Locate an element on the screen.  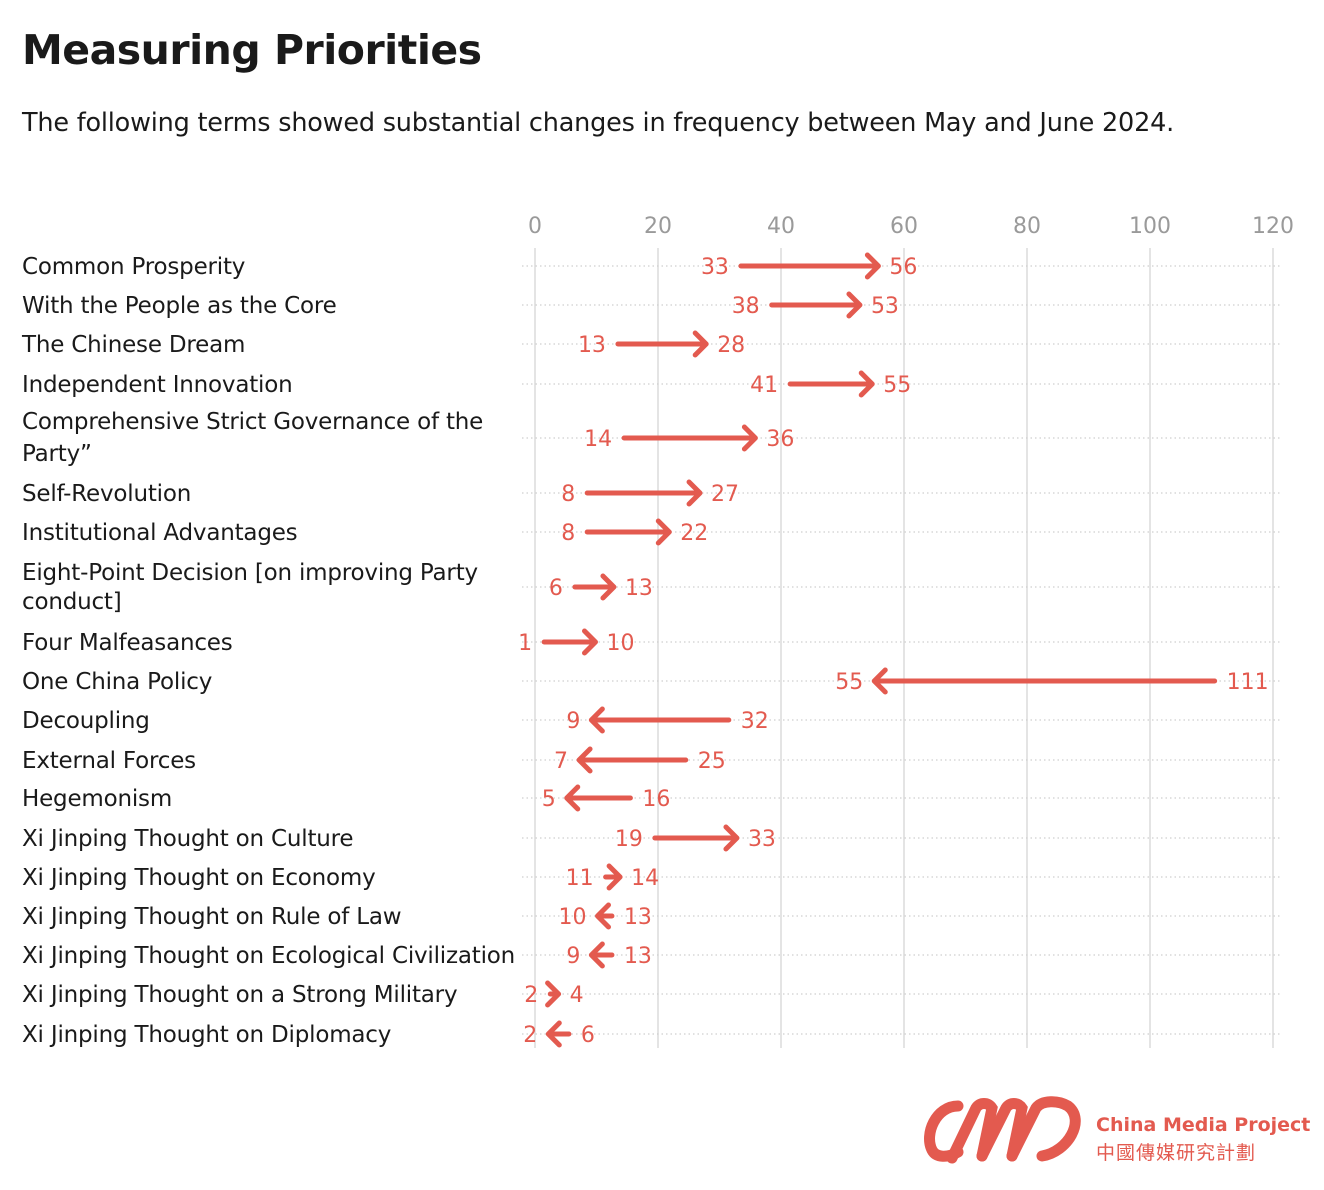
value-label-from: 11 is located at coordinates (580, 878).